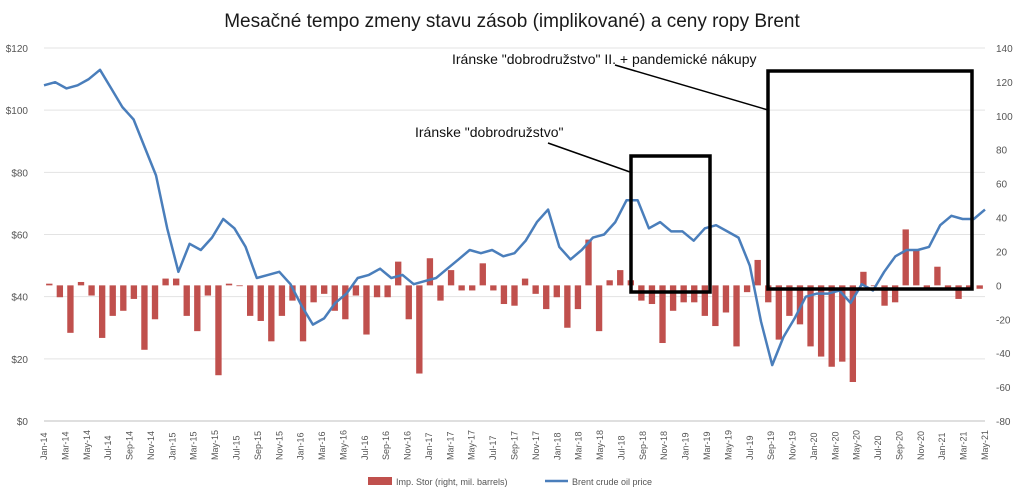  What do you see at coordinates (19, 298) in the screenshot?
I see `left-tick-label: $40` at bounding box center [19, 298].